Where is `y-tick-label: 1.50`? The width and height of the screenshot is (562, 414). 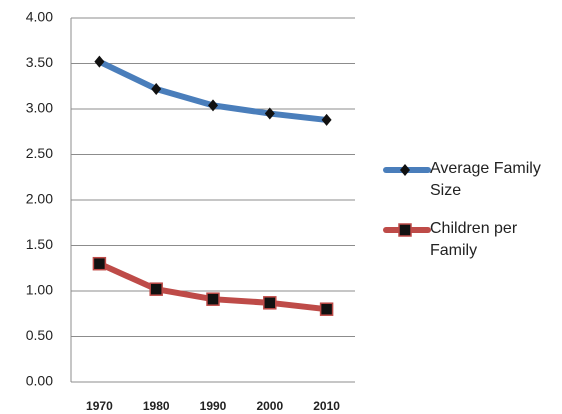 y-tick-label: 1.50 is located at coordinates (39, 244).